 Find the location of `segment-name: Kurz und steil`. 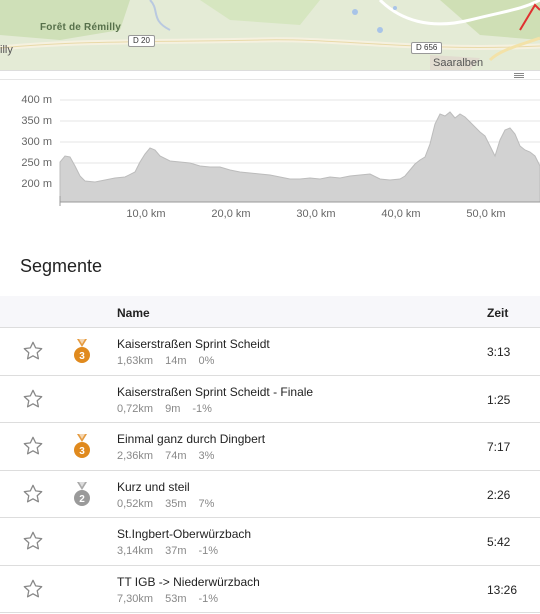

segment-name: Kurz und steil is located at coordinates (153, 486).